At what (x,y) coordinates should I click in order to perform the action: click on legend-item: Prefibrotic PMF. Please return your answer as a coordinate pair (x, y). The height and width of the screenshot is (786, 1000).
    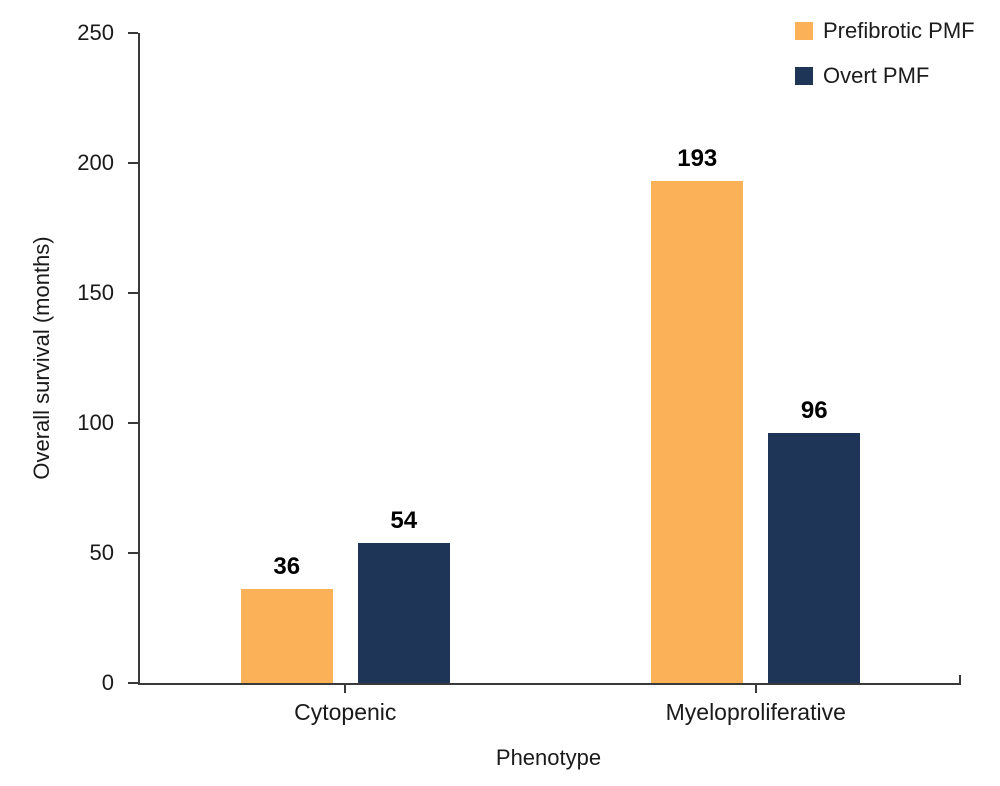
    Looking at the image, I should click on (885, 31).